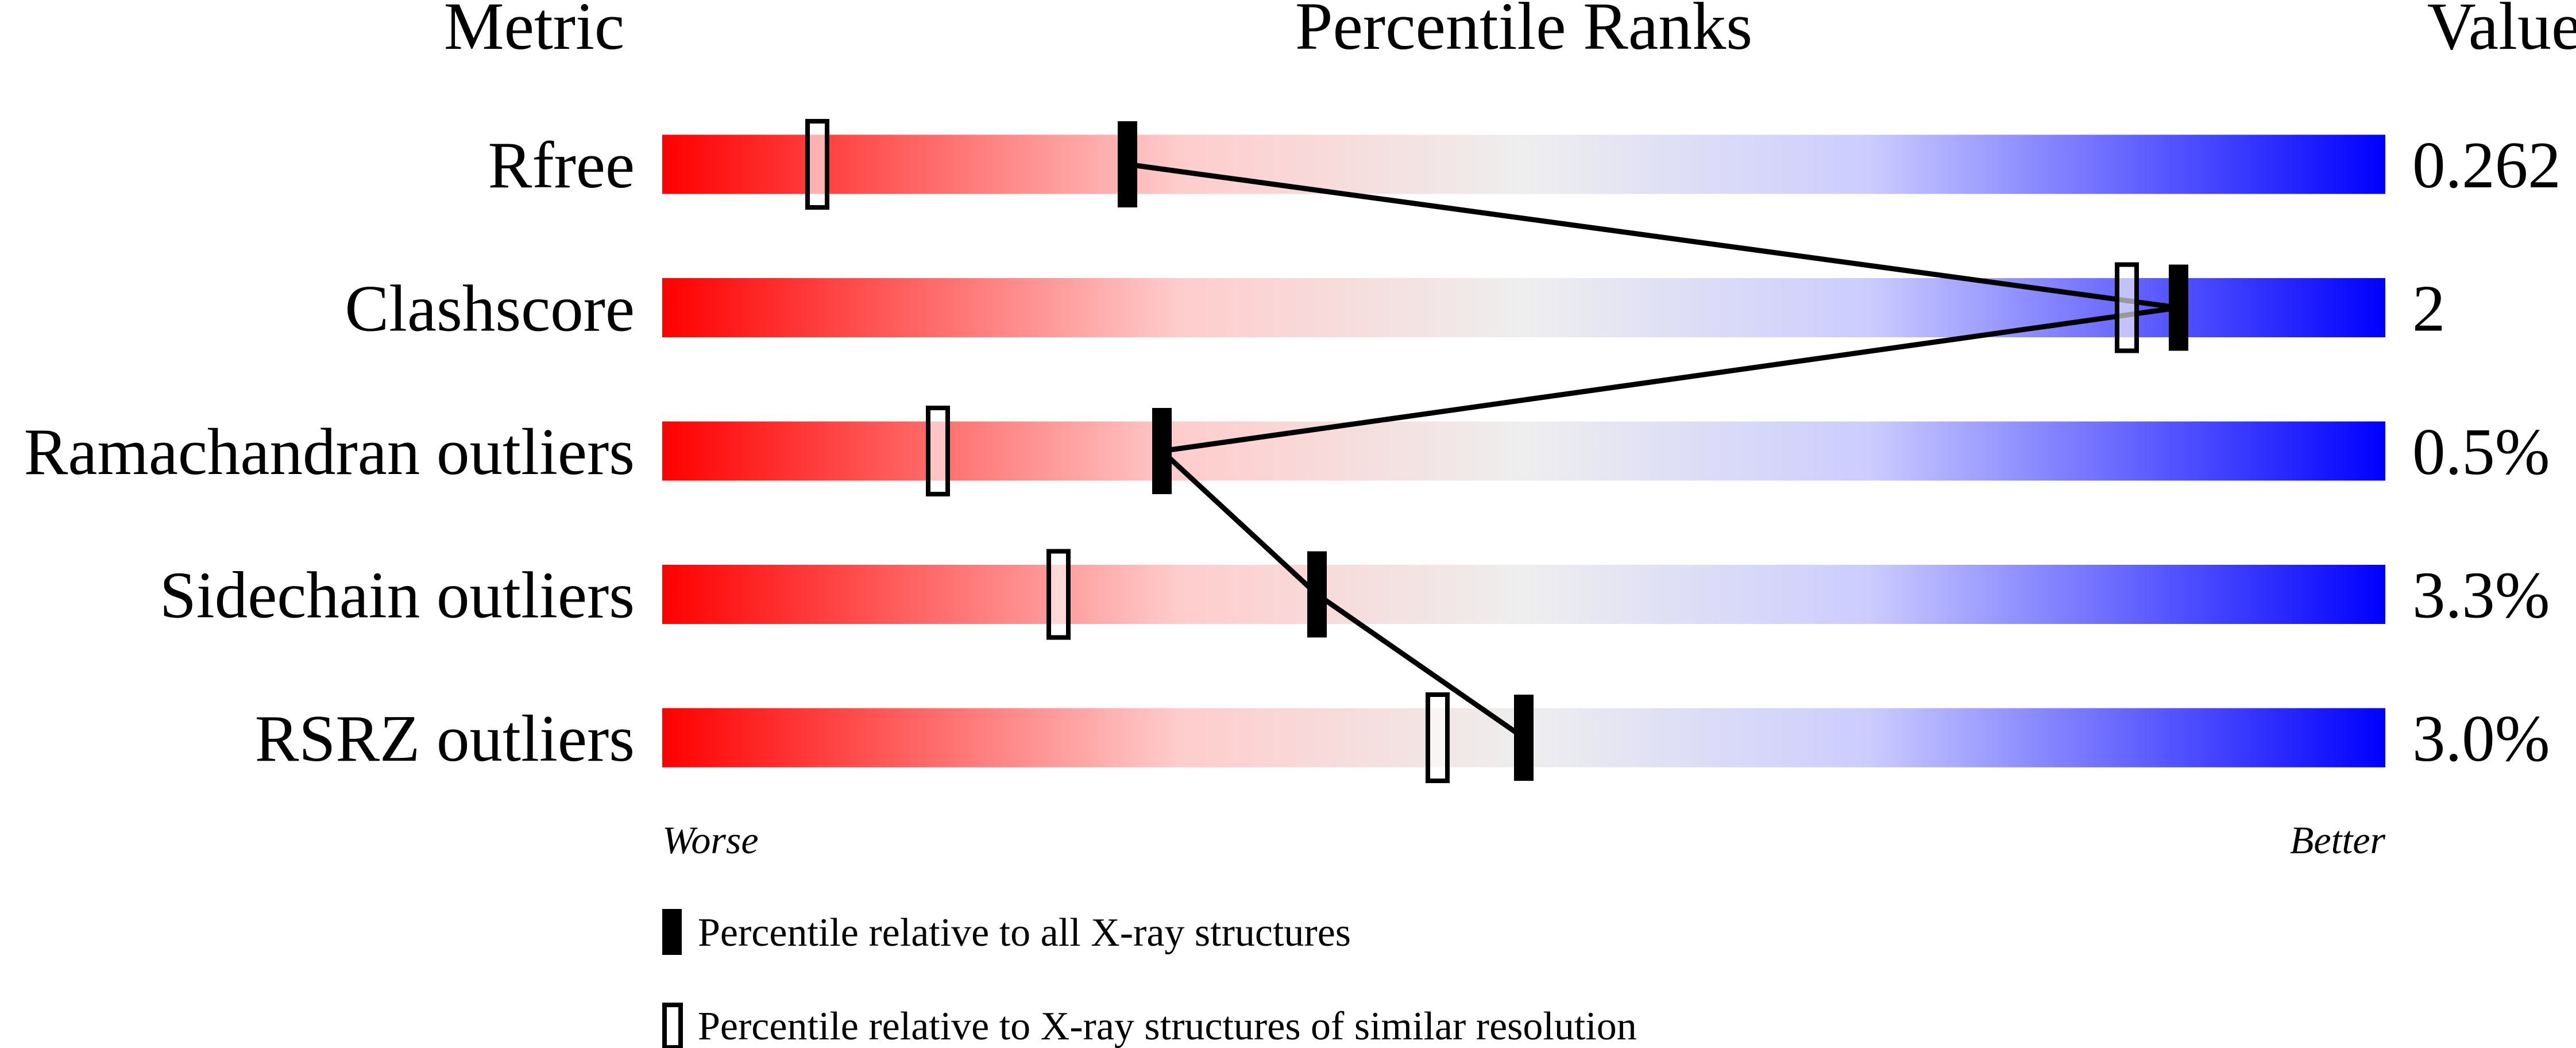 This screenshot has height=1048, width=2576. Describe the element at coordinates (534, 32) in the screenshot. I see `header-metric: Metric` at that location.